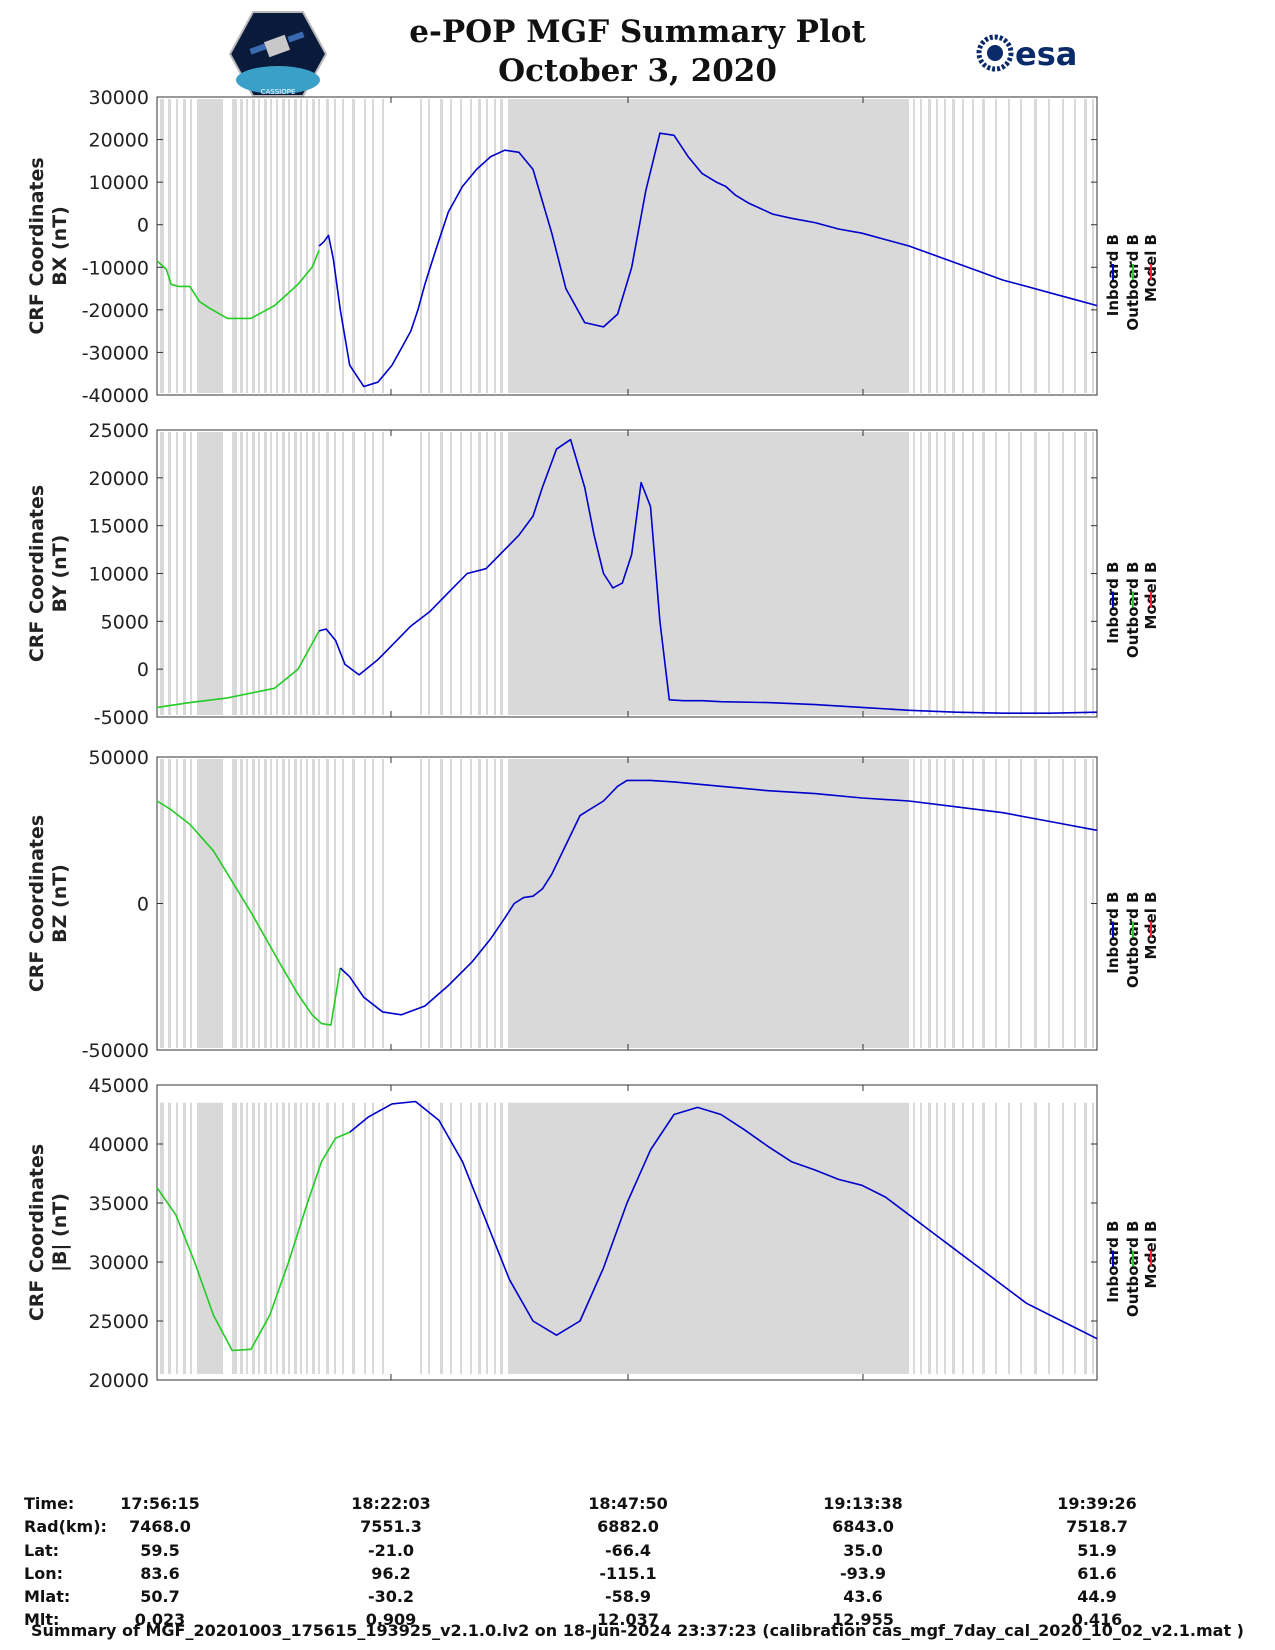  I want to click on ephemeris-value-mlat: -30.2, so click(391, 1596).